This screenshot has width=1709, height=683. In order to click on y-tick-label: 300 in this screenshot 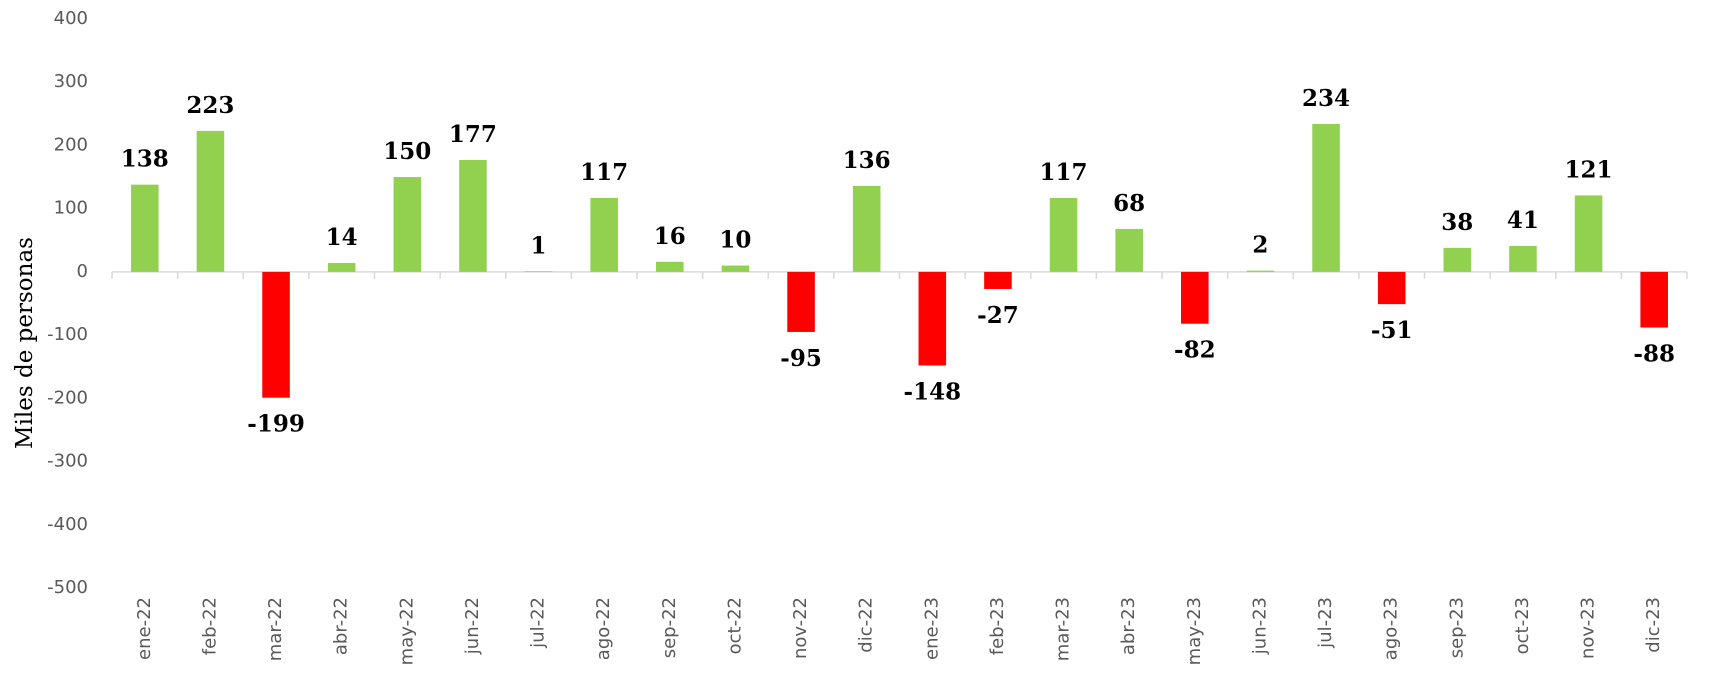, I will do `click(71, 81)`.